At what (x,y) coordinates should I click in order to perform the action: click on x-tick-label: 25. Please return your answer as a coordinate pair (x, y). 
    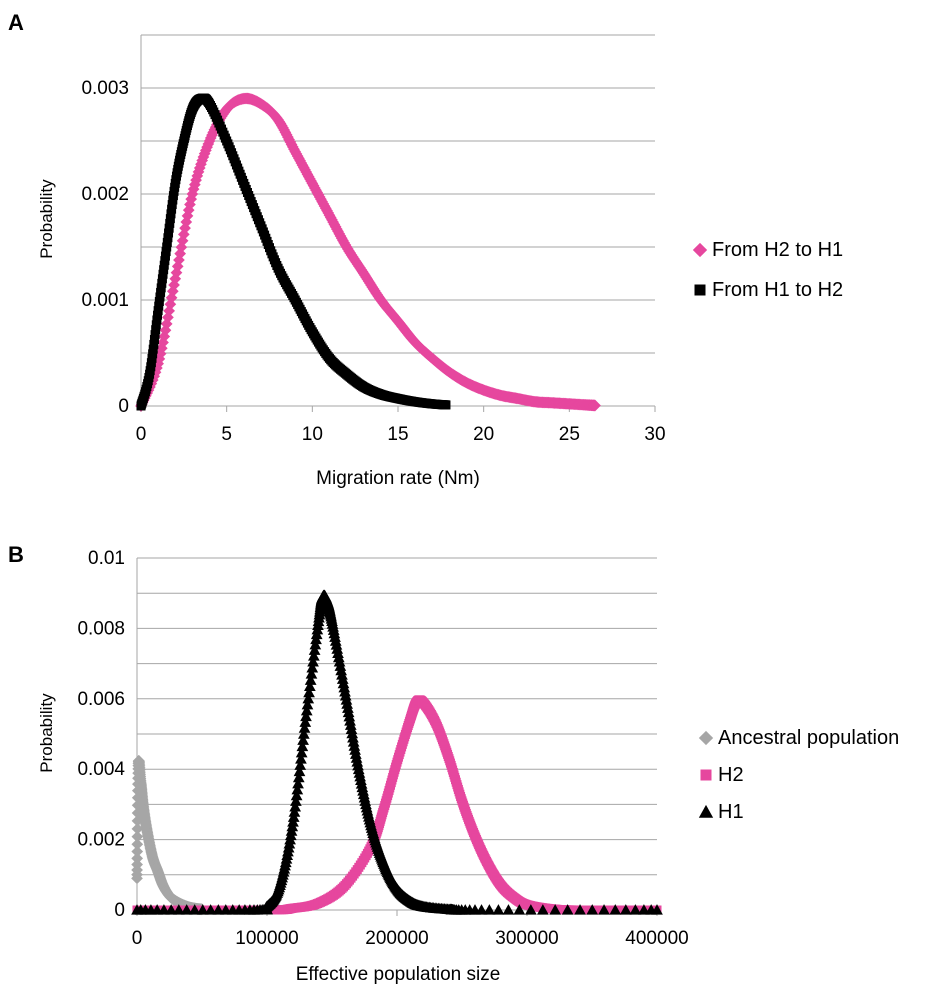
    Looking at the image, I should click on (569, 434).